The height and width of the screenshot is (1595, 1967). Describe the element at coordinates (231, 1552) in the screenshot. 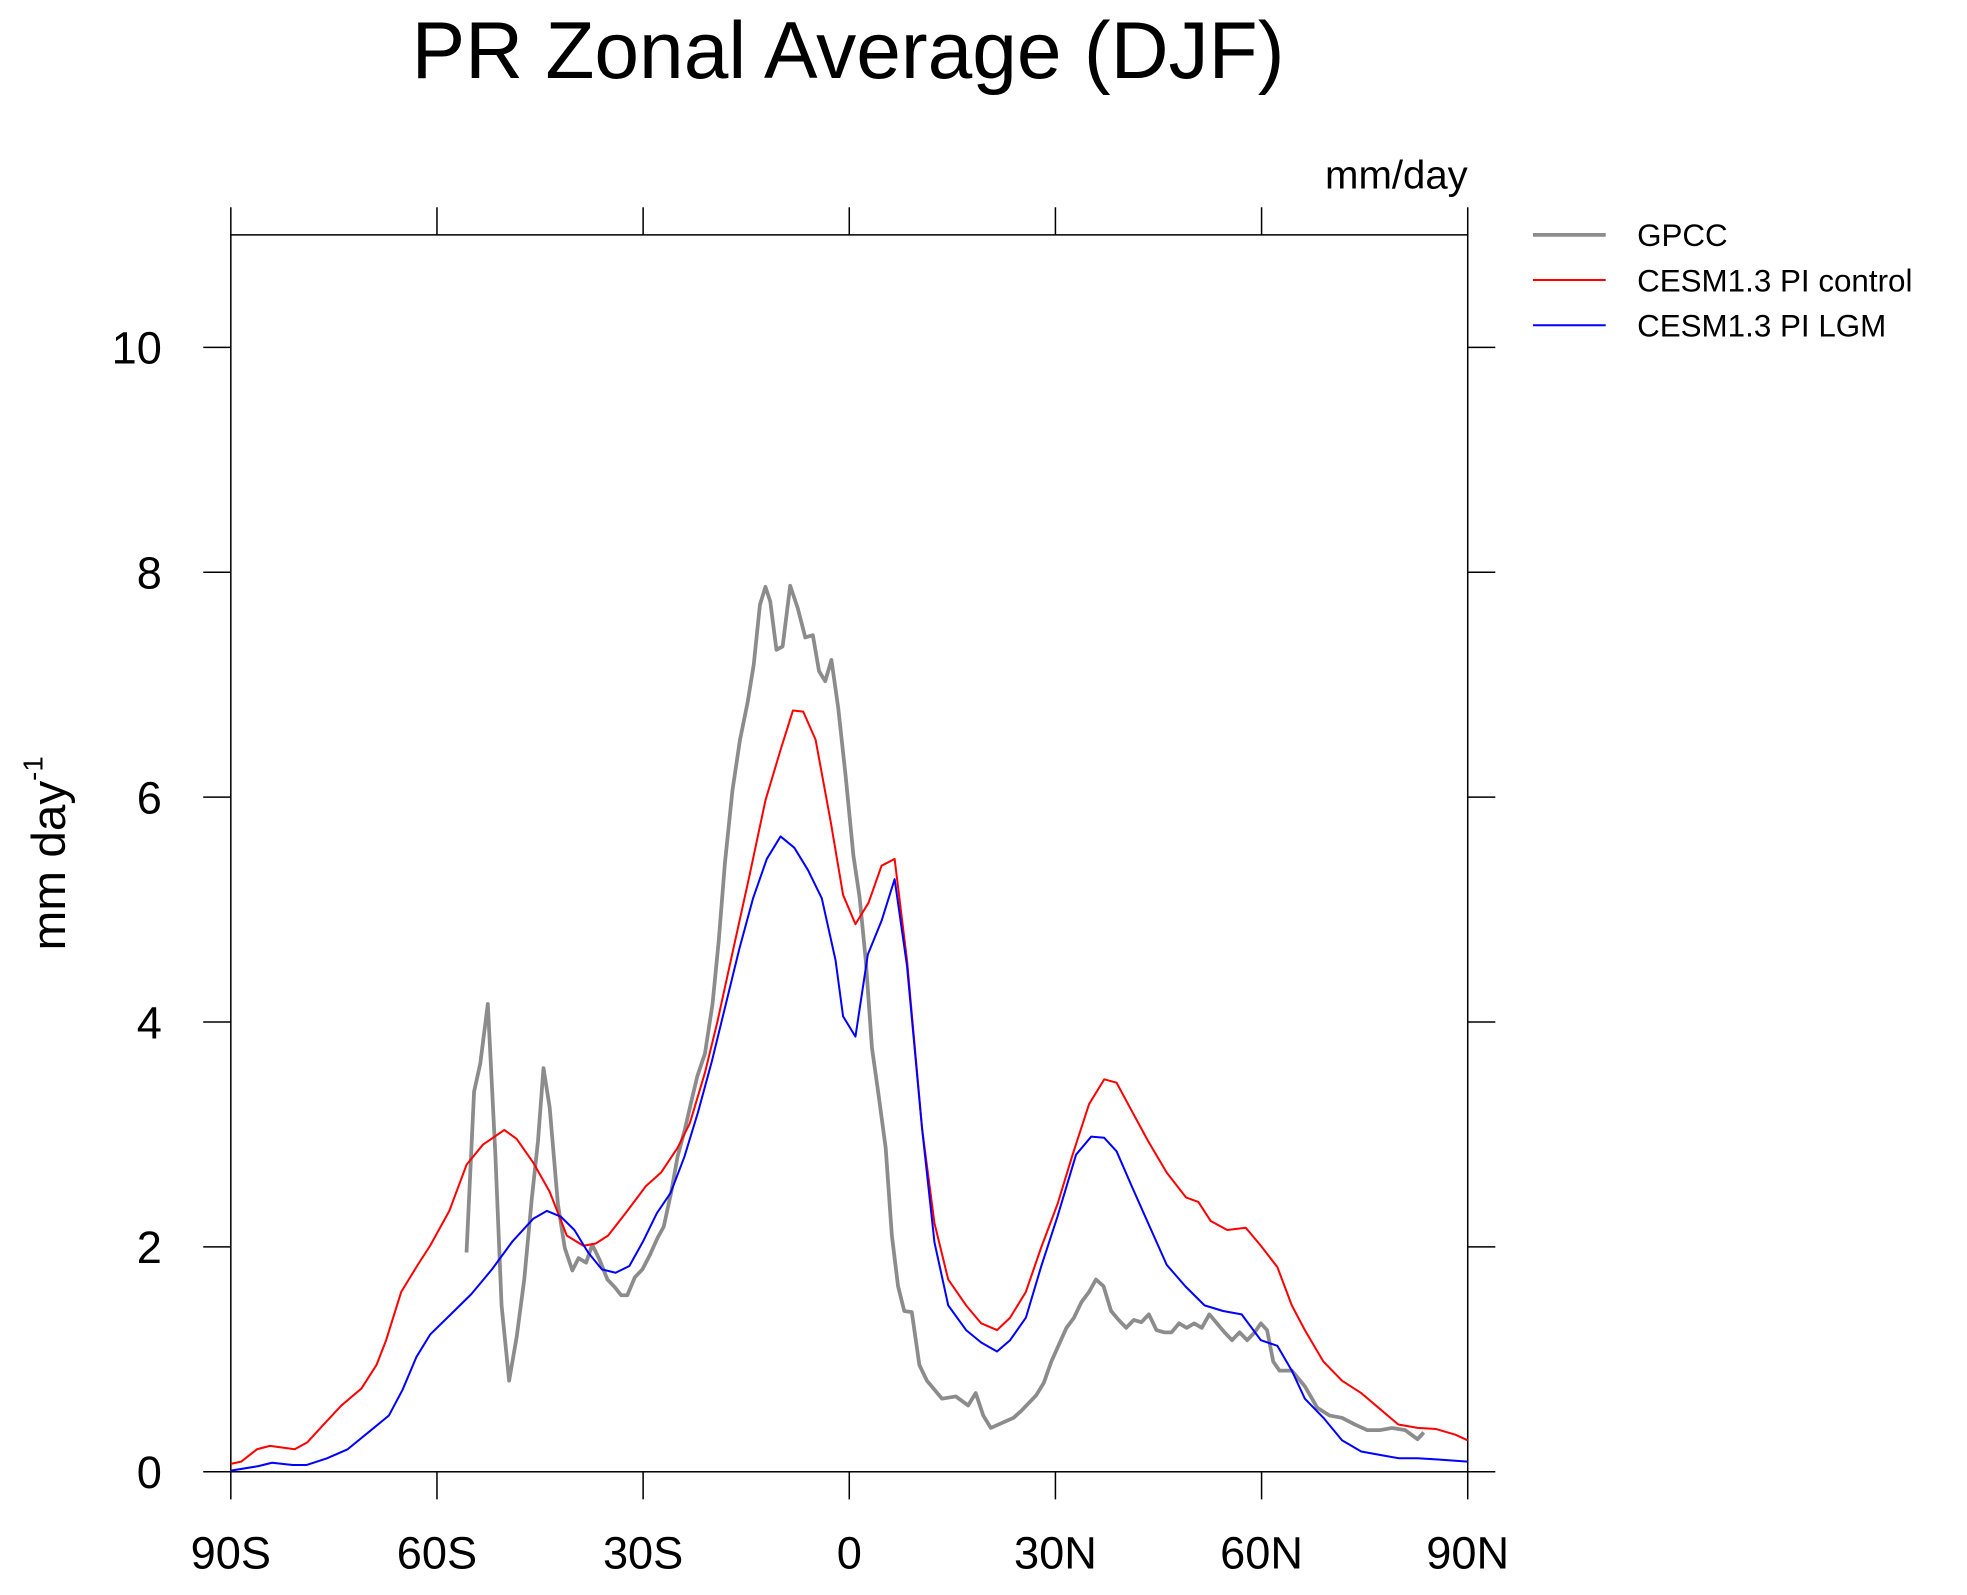

I see `x-tick-label: 90S` at that location.